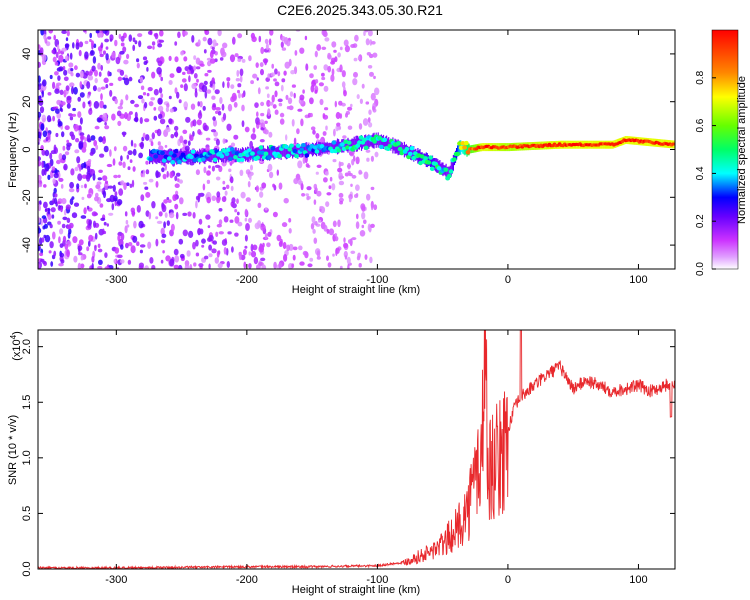 Image resolution: width=750 pixels, height=600 pixels. Describe the element at coordinates (742, 150) in the screenshot. I see `colorbar-label: Normalized spectral amplitude` at that location.